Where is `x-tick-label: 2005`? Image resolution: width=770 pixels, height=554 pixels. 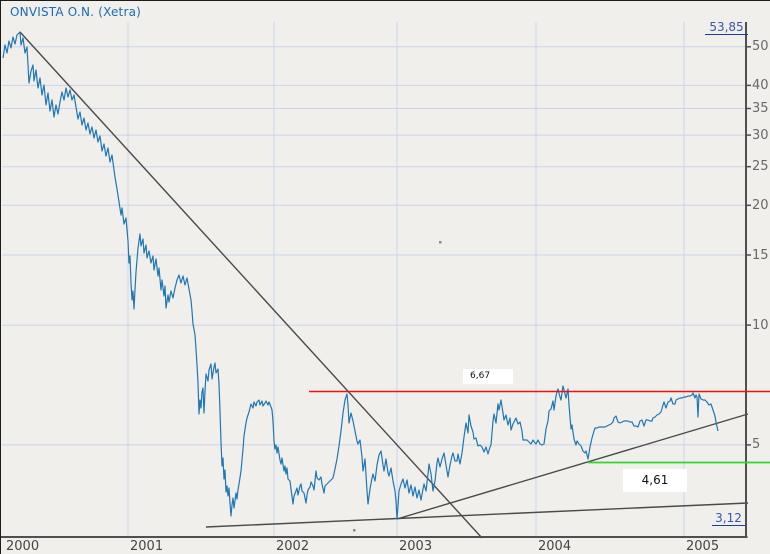 x-tick-label: 2005 is located at coordinates (703, 546).